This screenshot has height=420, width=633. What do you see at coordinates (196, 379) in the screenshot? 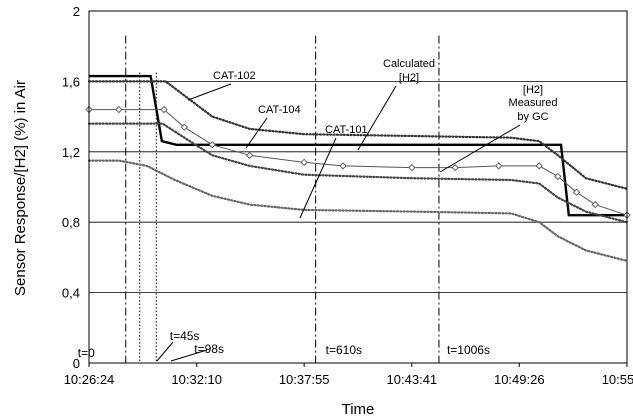
I see `x-tick-label: 10:32:10` at bounding box center [196, 379].